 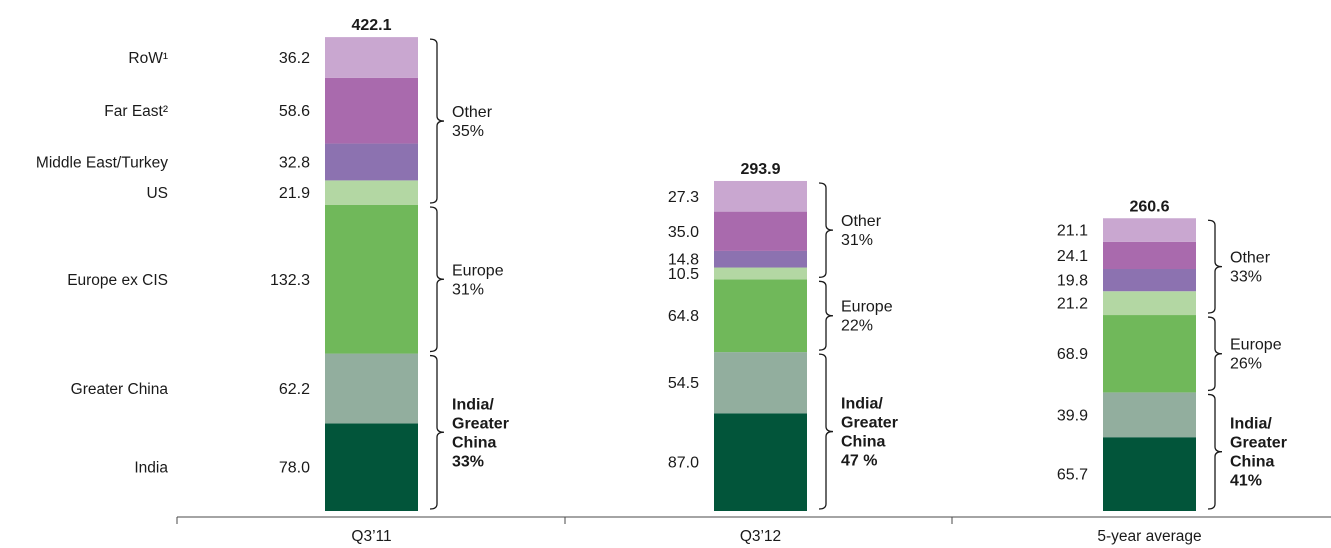 What do you see at coordinates (683, 260) in the screenshot?
I see `value-label: 14.8` at bounding box center [683, 260].